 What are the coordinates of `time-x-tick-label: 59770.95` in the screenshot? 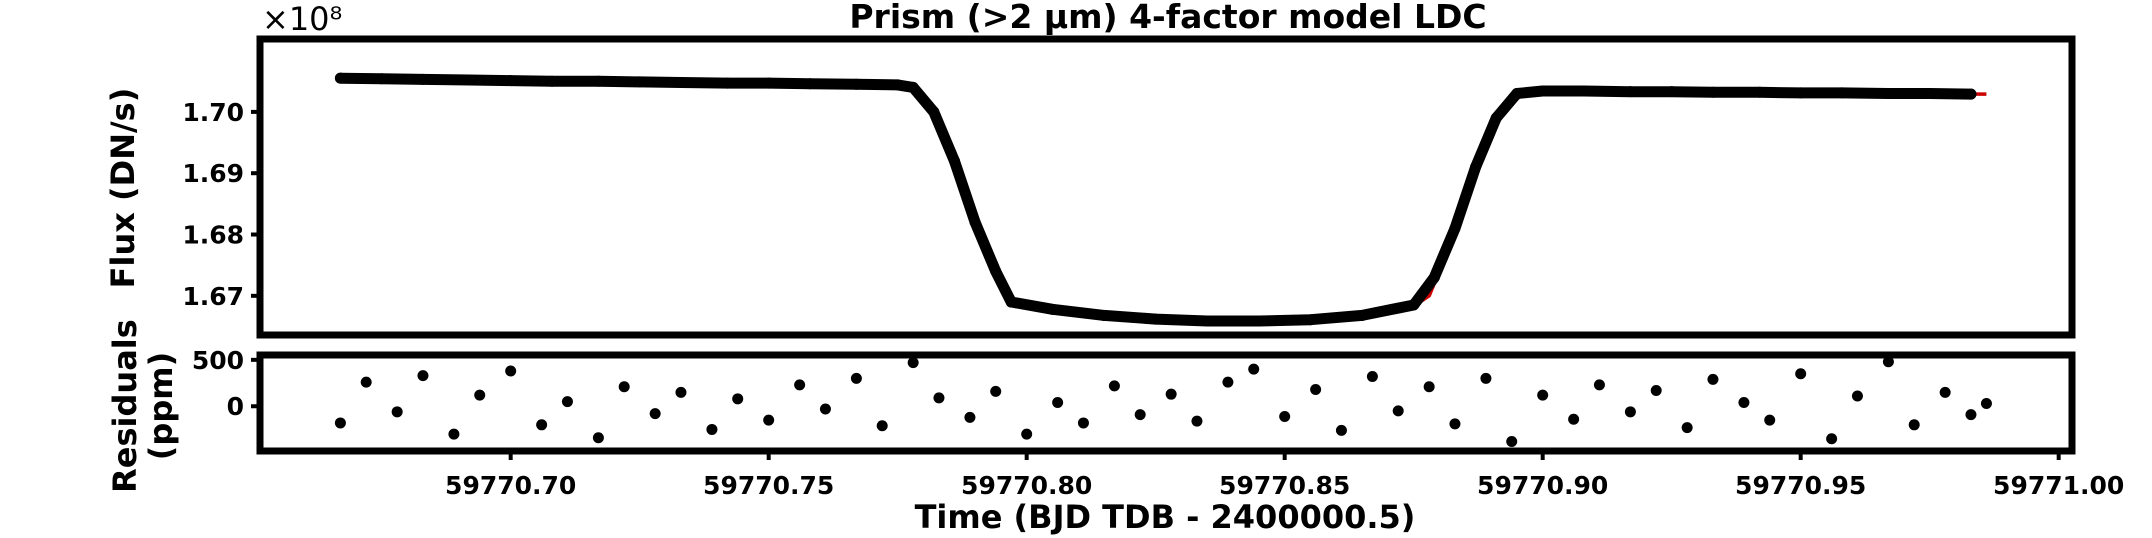 It's located at (1800, 485).